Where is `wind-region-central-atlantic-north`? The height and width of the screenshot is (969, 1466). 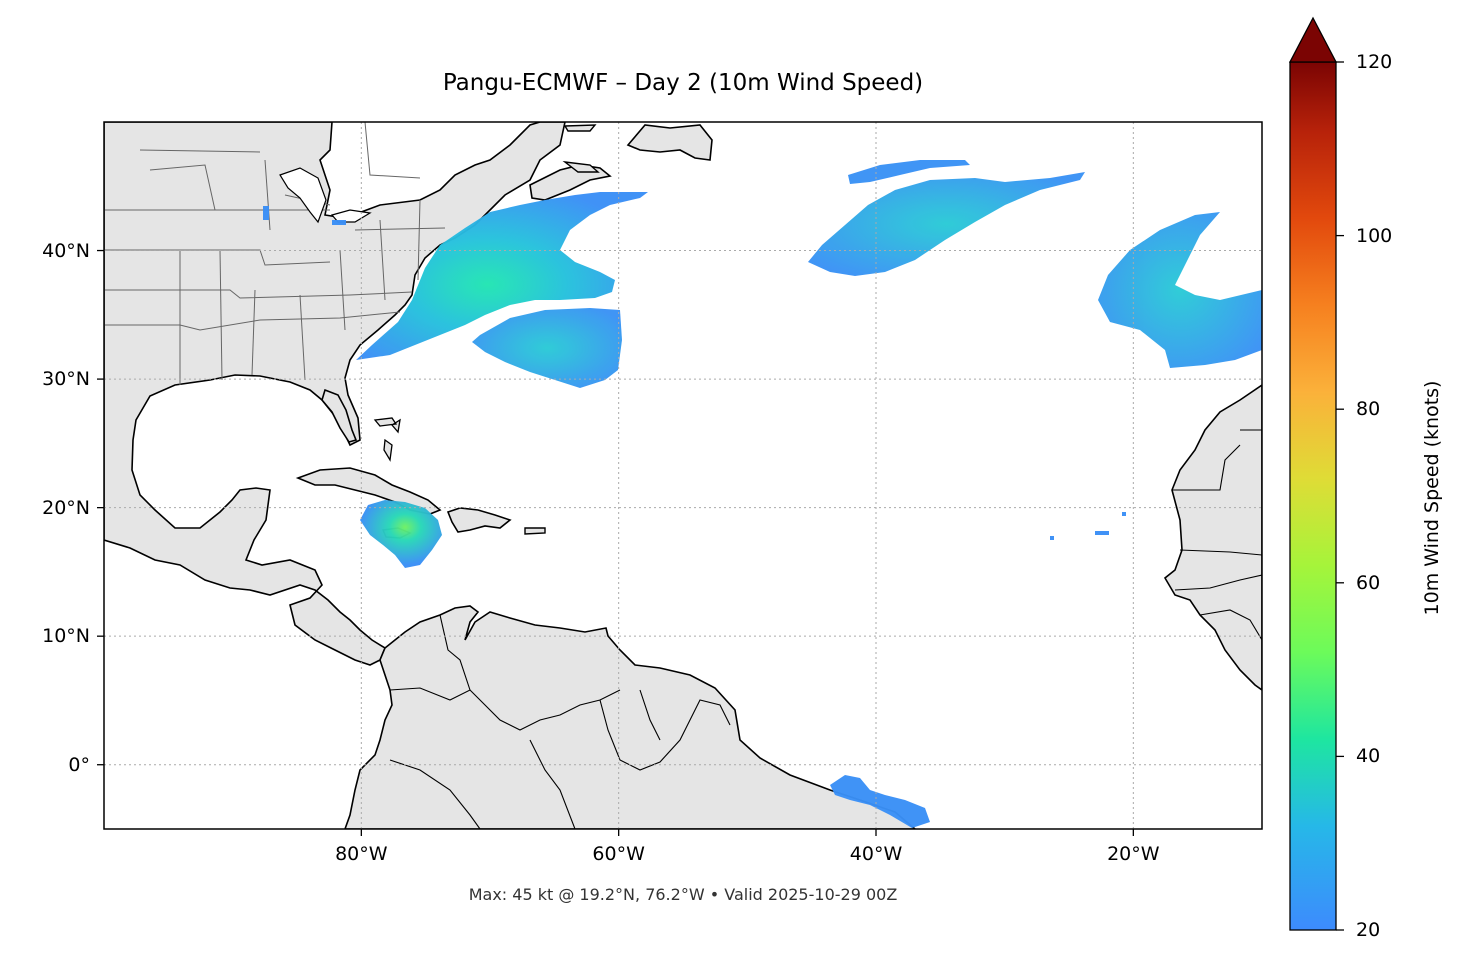 wind-region-central-atlantic-north is located at coordinates (909, 172).